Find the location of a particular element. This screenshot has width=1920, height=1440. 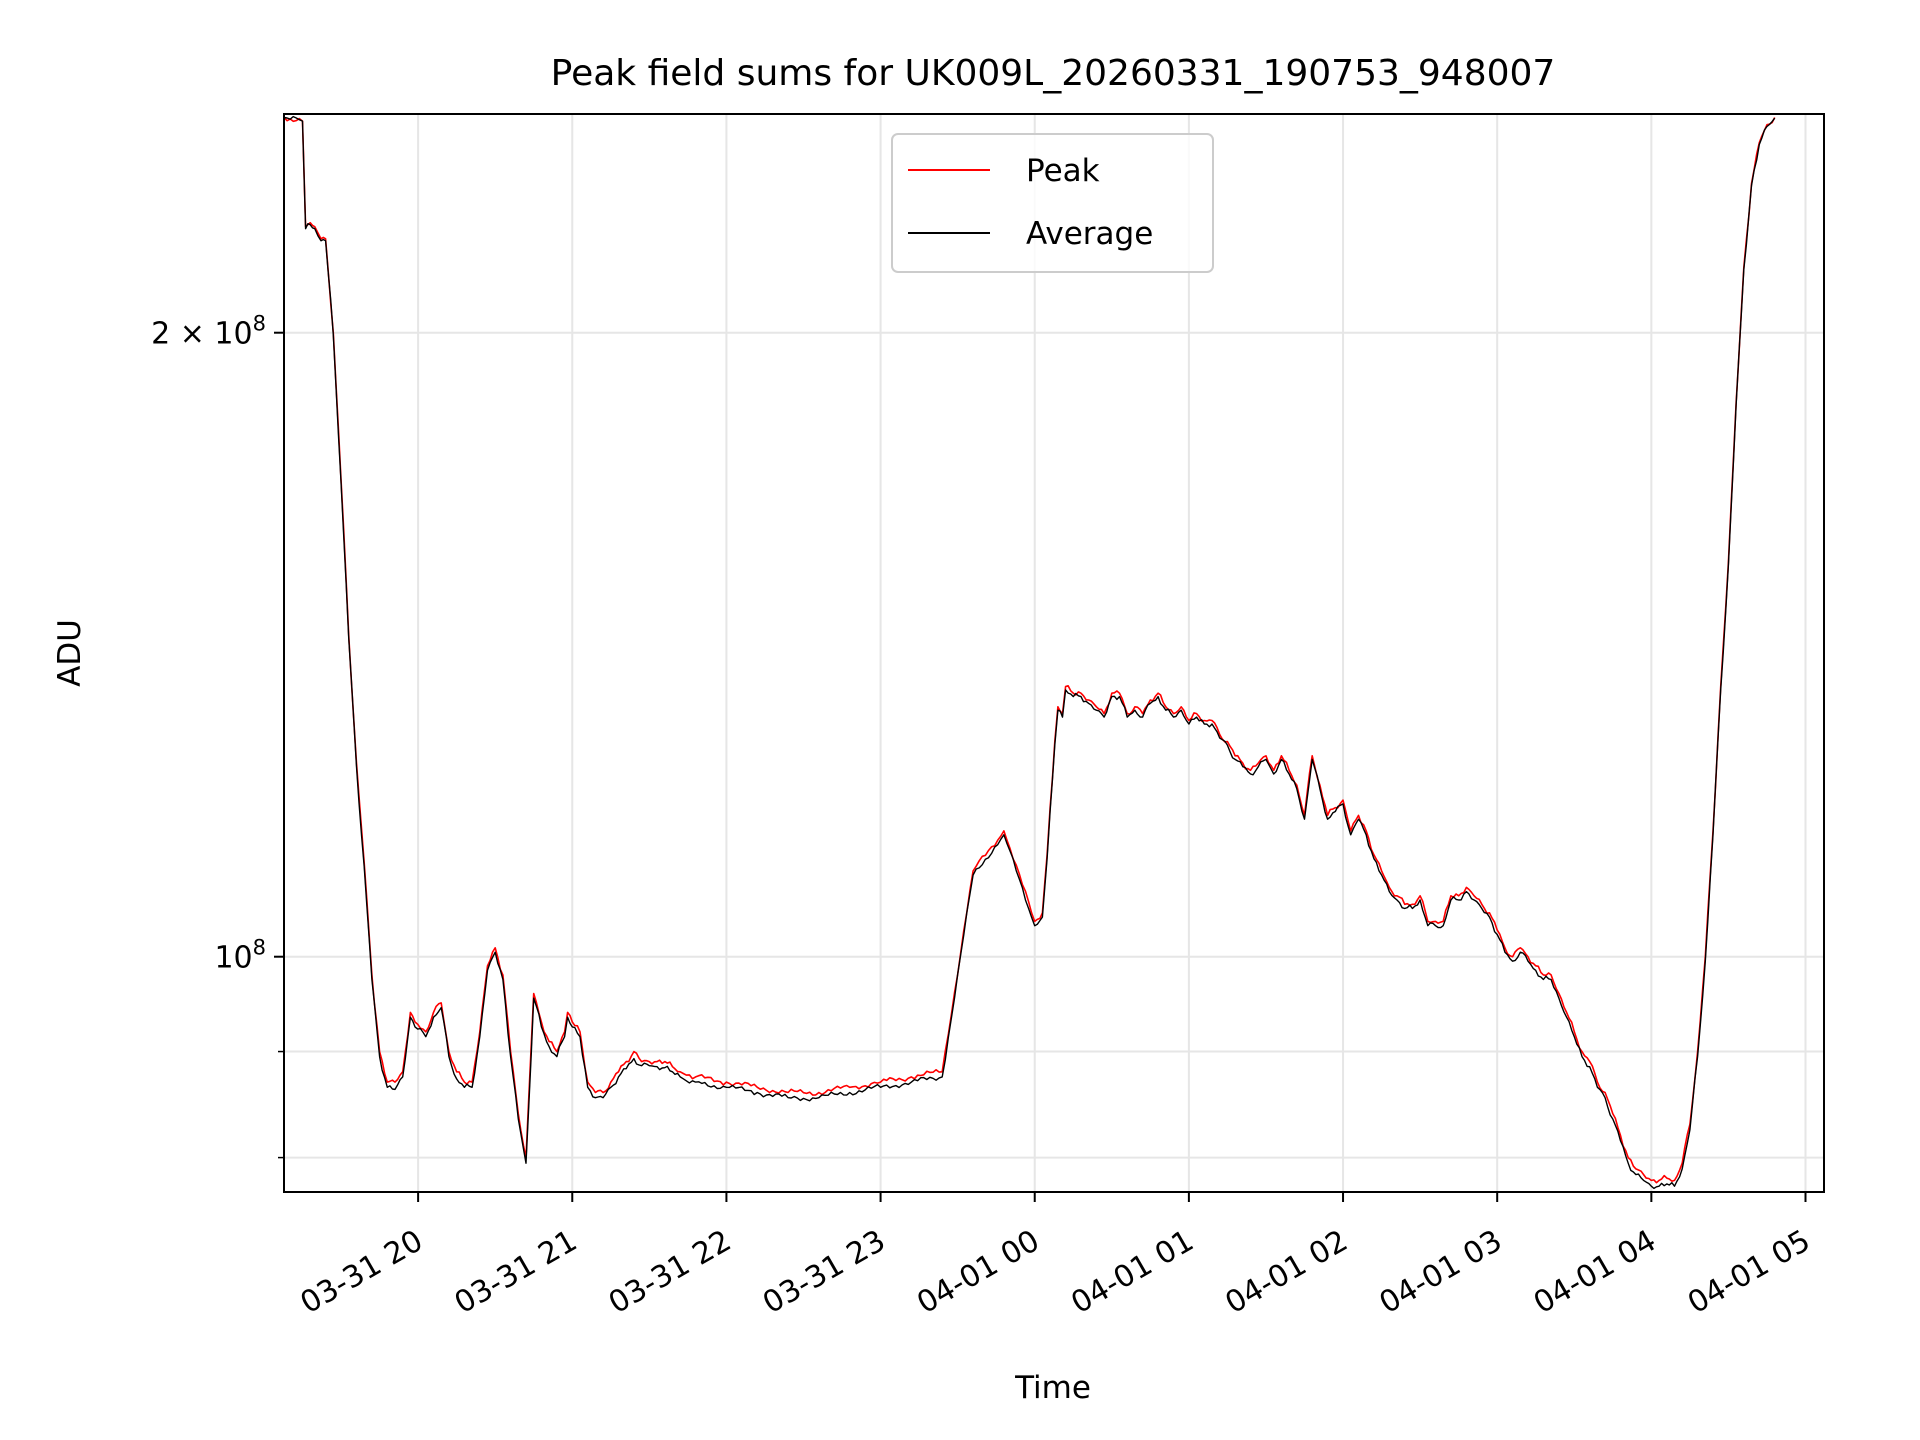

y-tick-label: 2 × 108 is located at coordinates (208, 332).